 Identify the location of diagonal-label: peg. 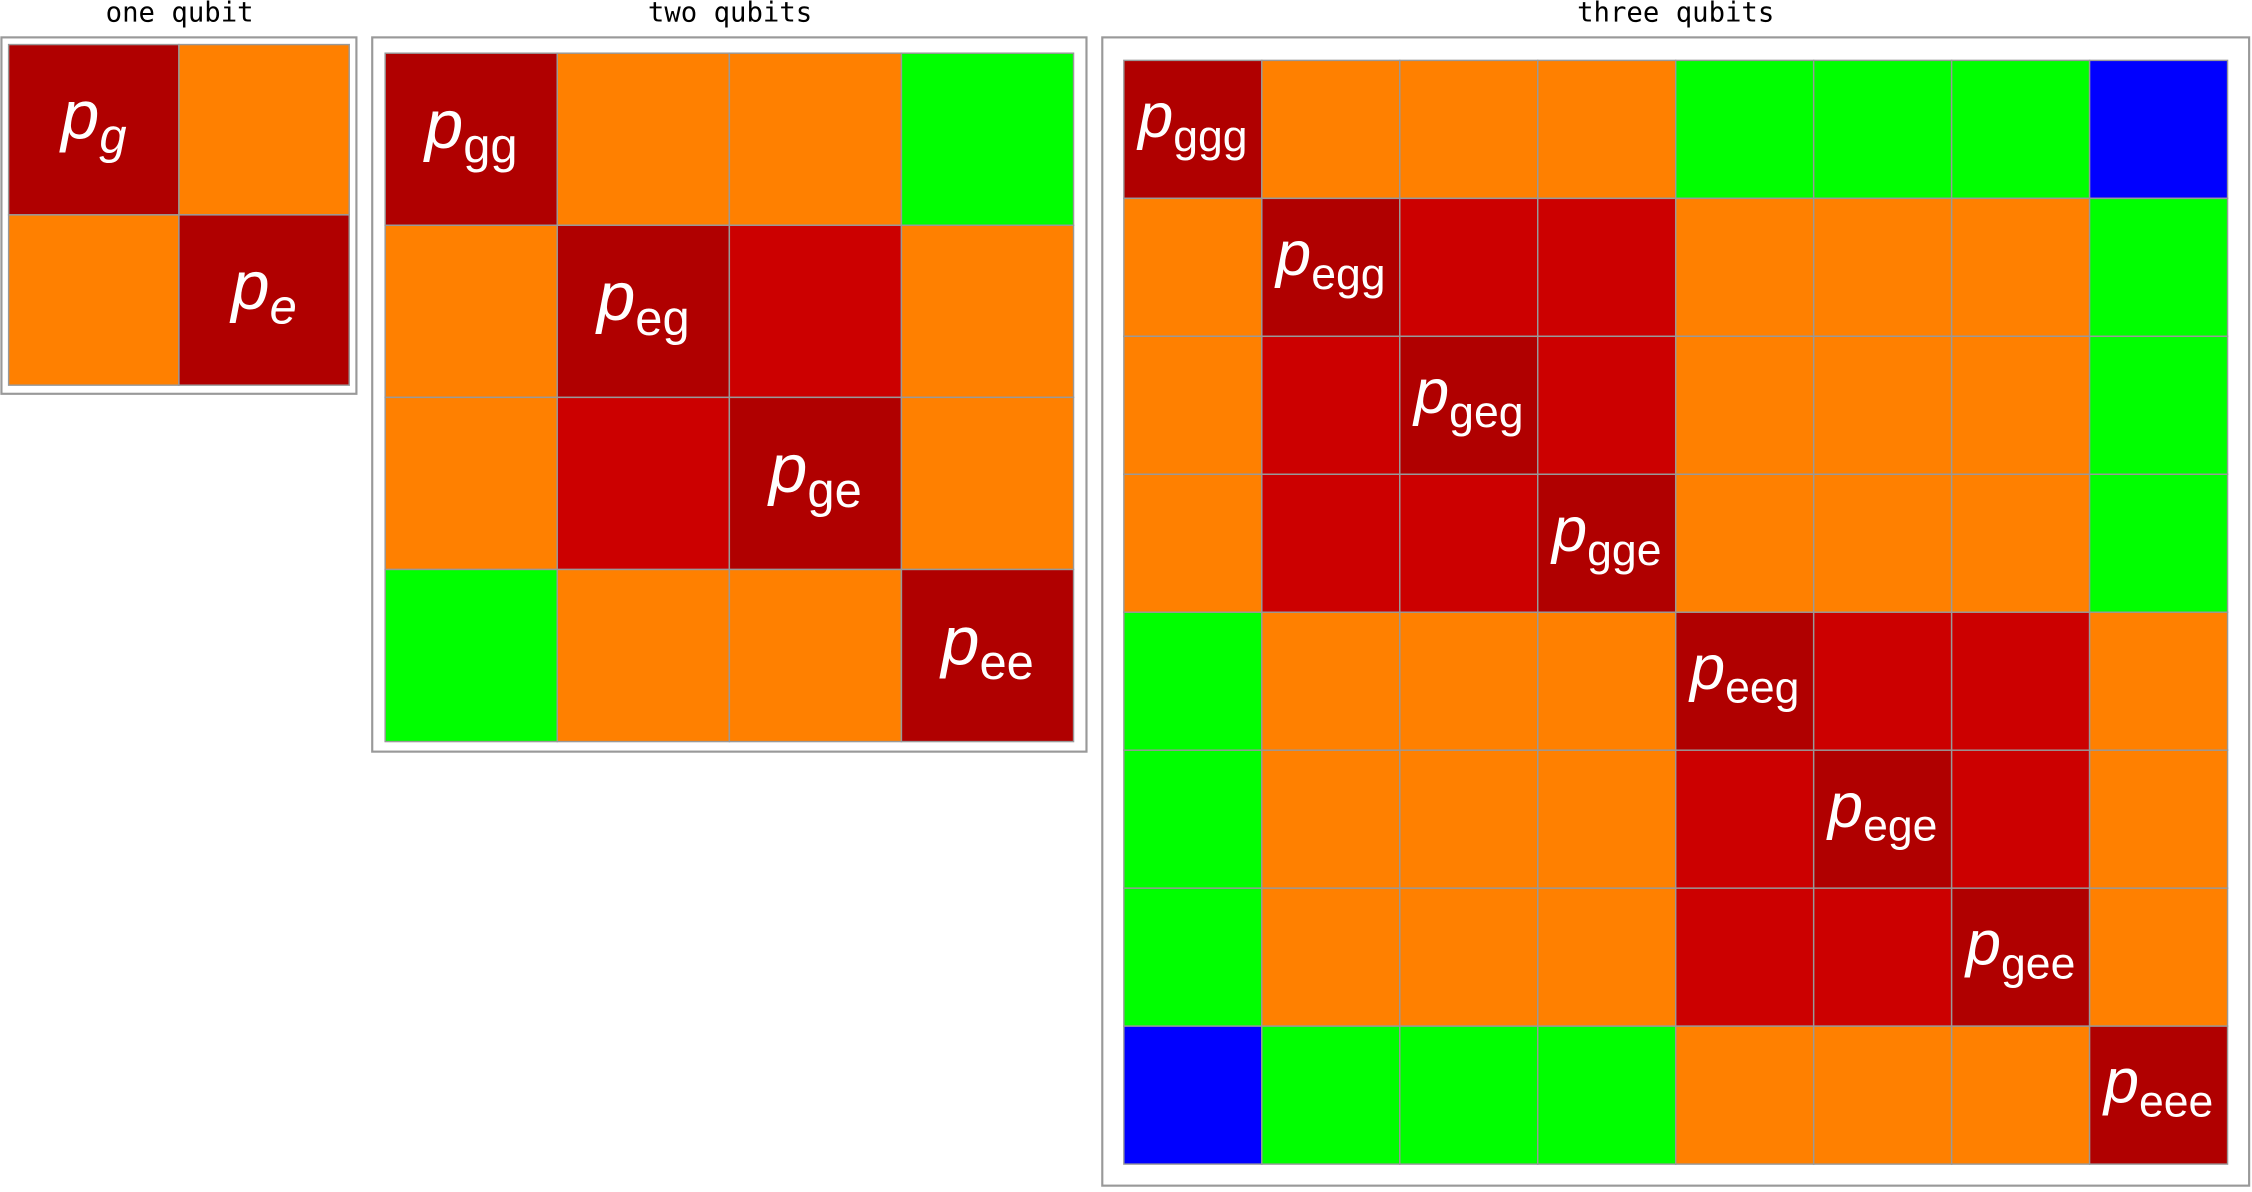
(642, 302).